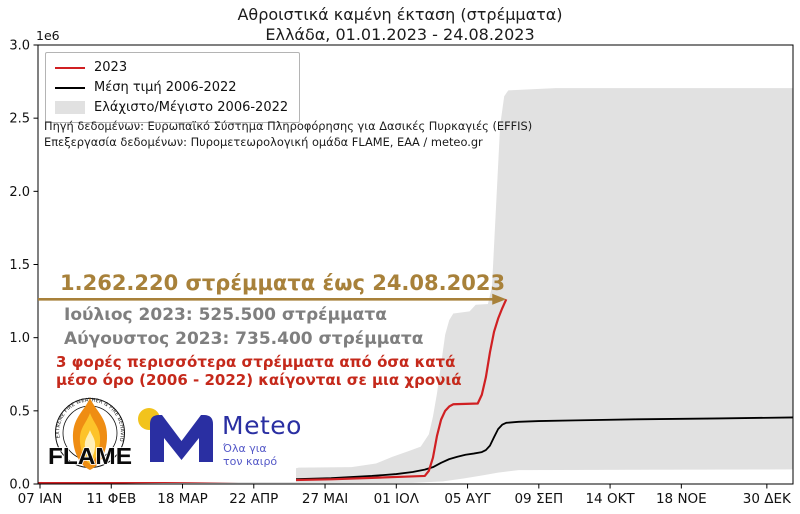 The height and width of the screenshot is (514, 800). Describe the element at coordinates (19, 265) in the screenshot. I see `y-tick-label: 1.5` at that location.